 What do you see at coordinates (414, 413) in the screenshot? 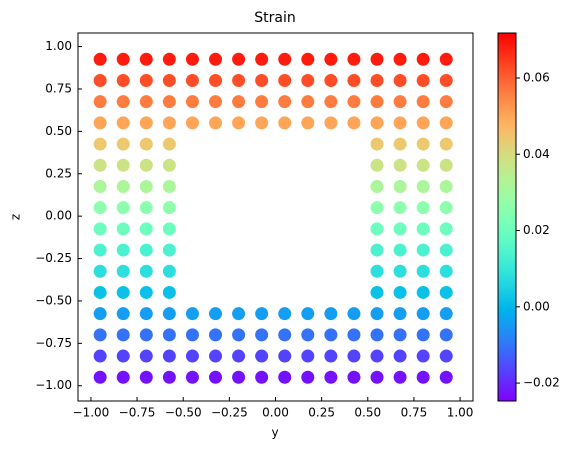
I see `x-tick-label: 0.75` at bounding box center [414, 413].